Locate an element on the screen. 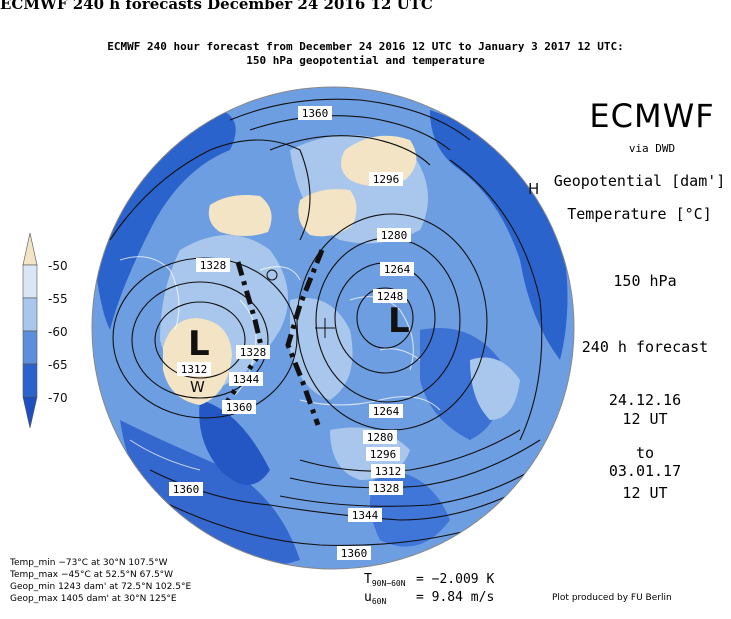 This screenshot has height=619, width=731. zonal-wind-value: = 9.84 m/s is located at coordinates (455, 597).